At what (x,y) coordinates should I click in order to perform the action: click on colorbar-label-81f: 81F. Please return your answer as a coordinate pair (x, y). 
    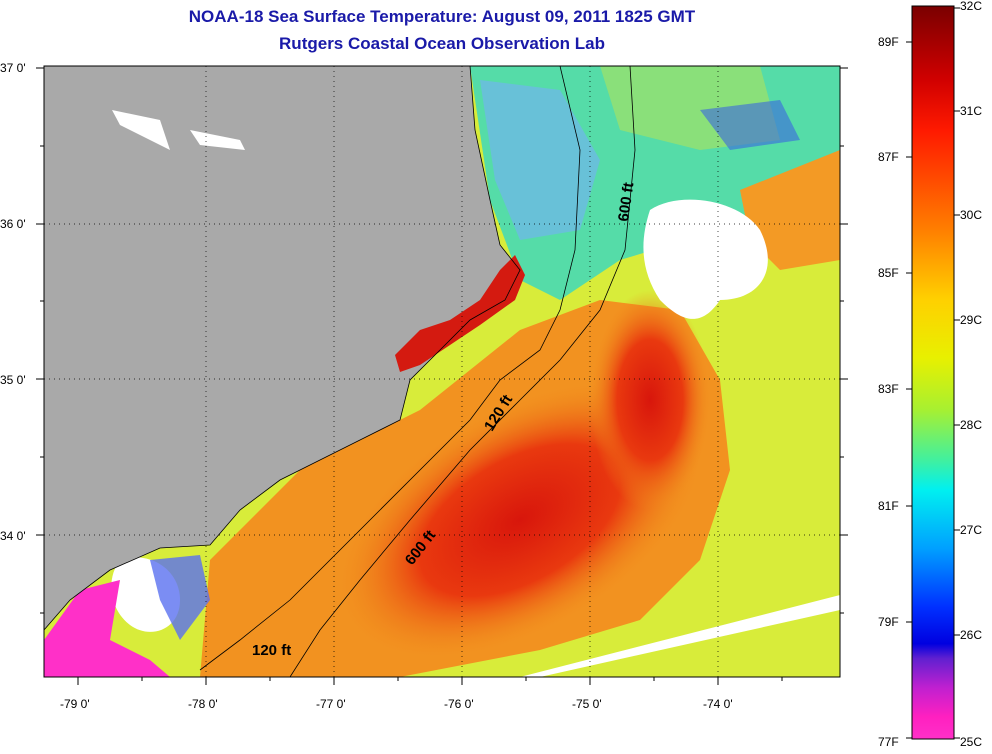
    Looking at the image, I should click on (888, 506).